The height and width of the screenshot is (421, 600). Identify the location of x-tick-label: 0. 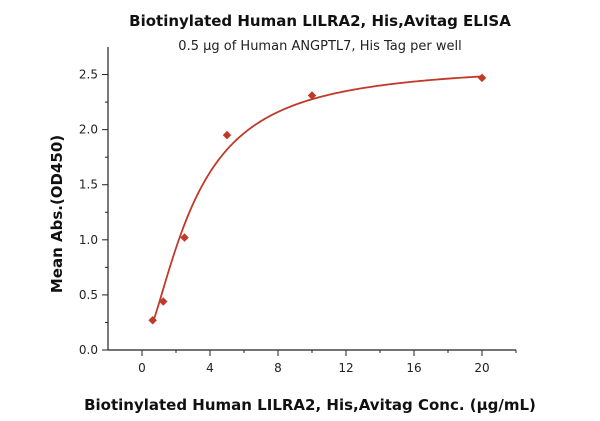
(142, 368).